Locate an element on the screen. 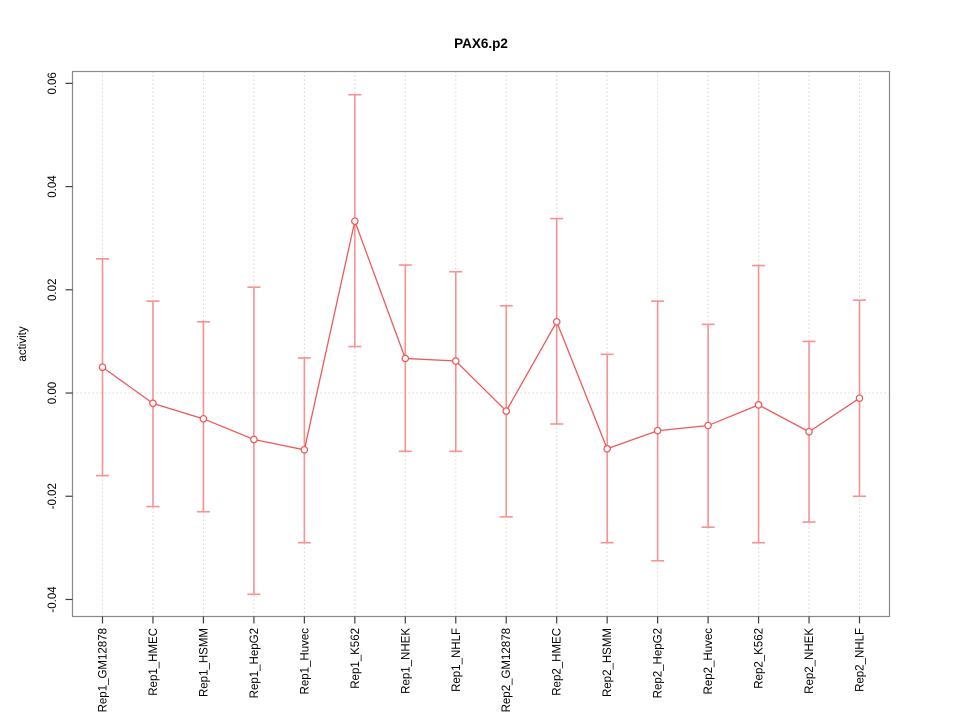  x-tick-label: Rep2_HepG2 is located at coordinates (659, 663).